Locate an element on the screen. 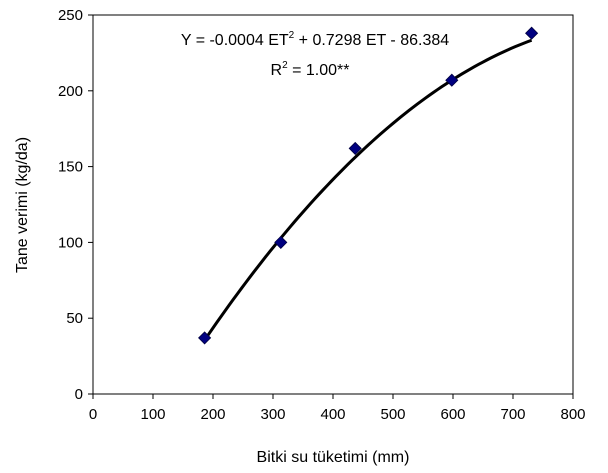  y-tick-label: 250 is located at coordinates (70, 15).